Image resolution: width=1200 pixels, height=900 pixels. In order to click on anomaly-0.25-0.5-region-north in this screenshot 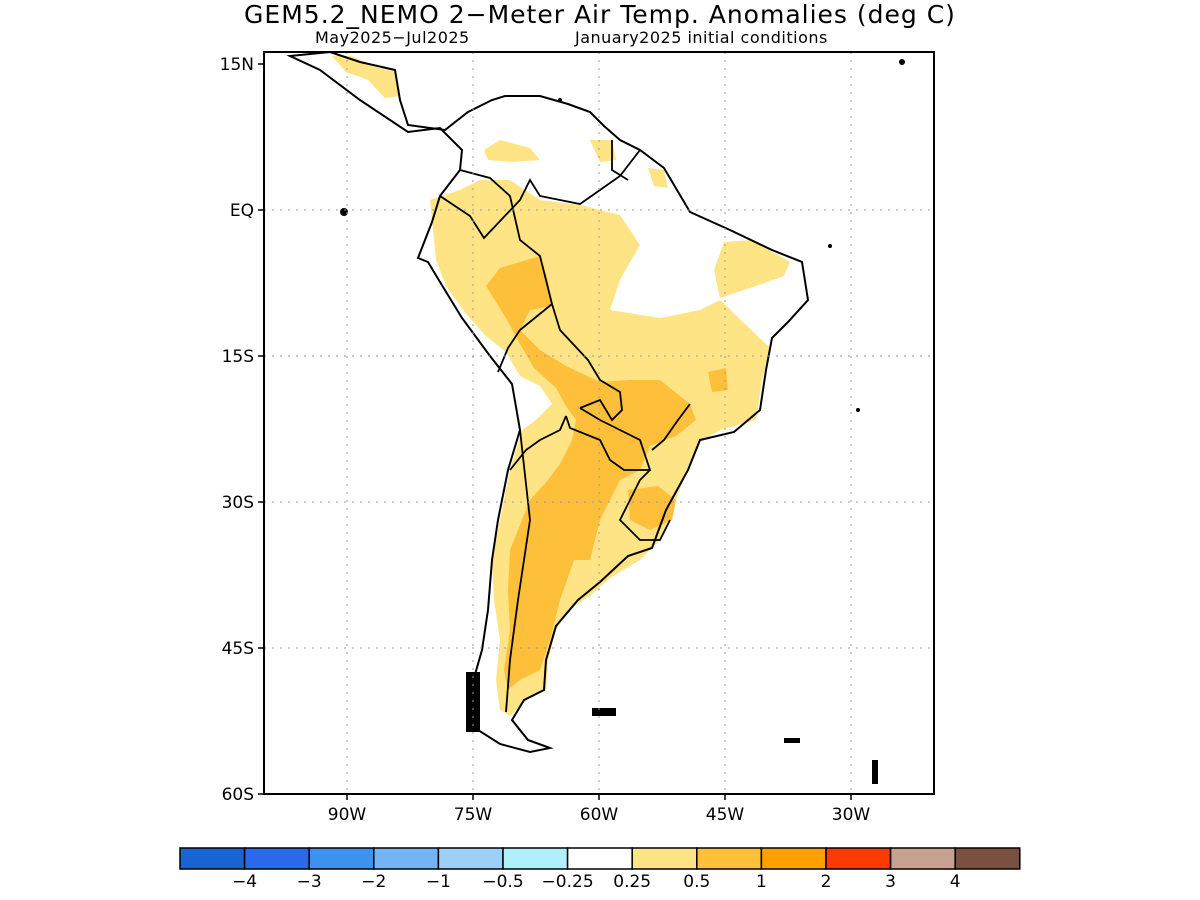, I will do `click(512, 151)`.